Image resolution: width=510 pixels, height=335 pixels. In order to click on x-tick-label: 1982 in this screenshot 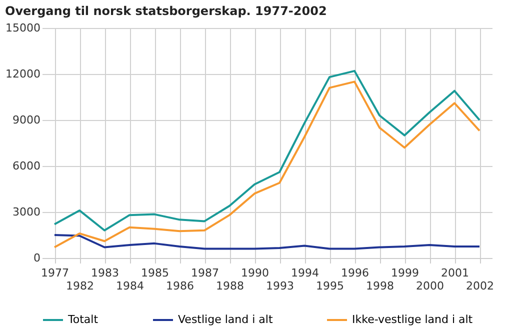, I will do `click(80, 286)`.